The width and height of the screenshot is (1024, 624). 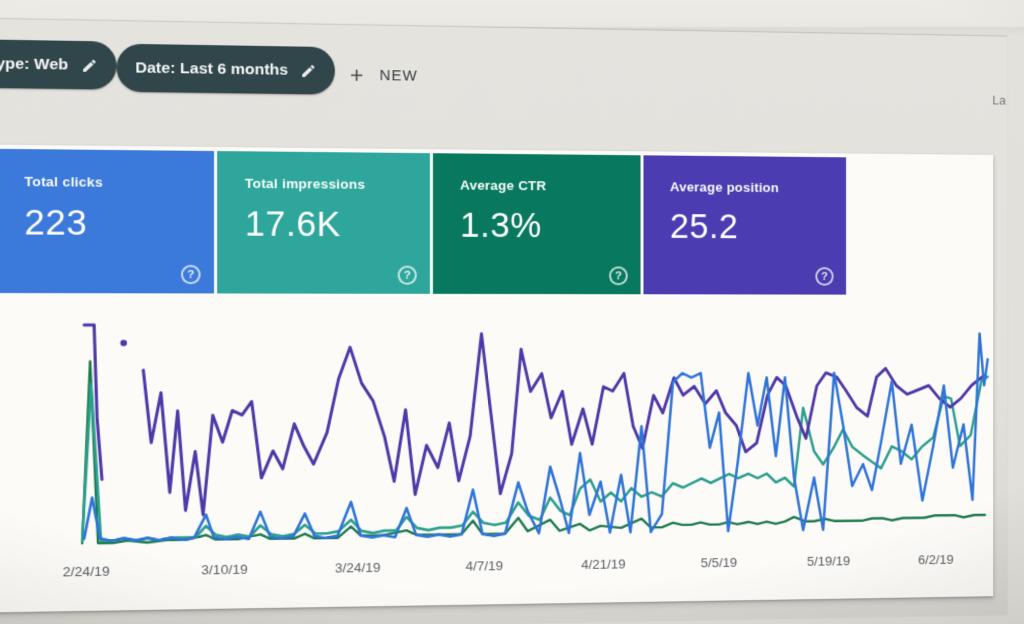 I want to click on card-total-clicks-value: 223, so click(x=56, y=222).